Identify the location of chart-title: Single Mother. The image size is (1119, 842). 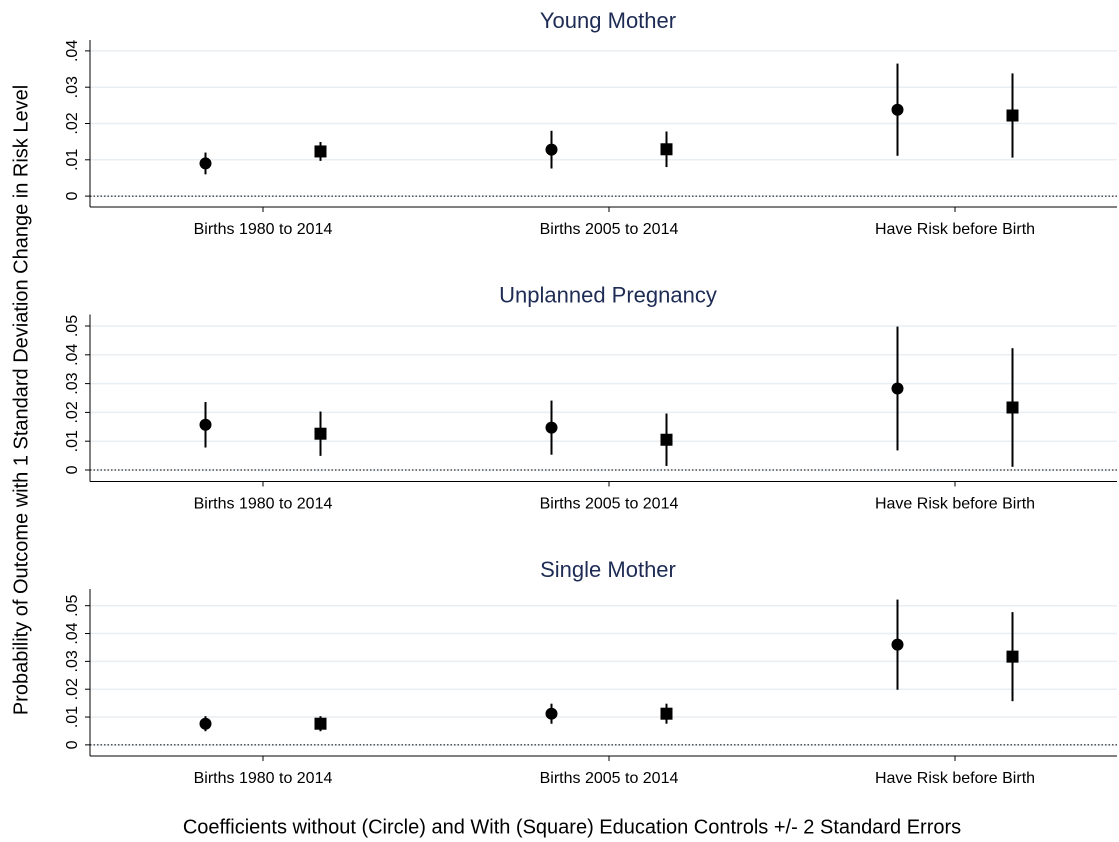
(608, 569).